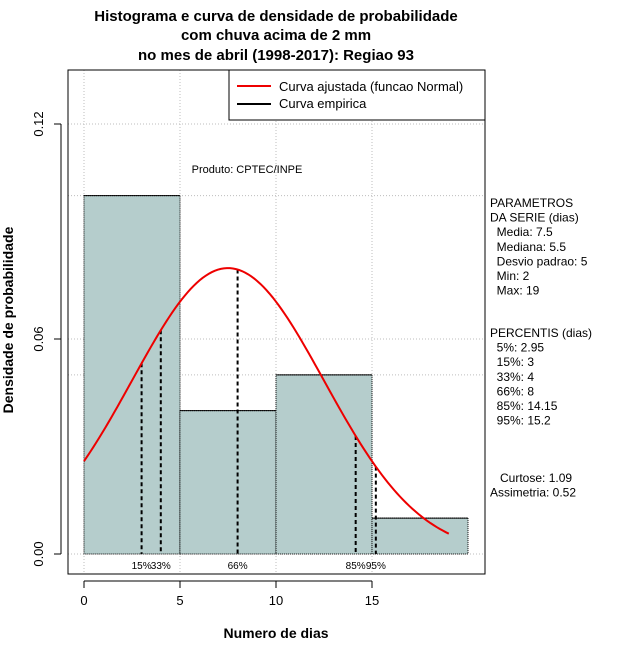 The image size is (640, 660). Describe the element at coordinates (515, 291) in the screenshot. I see `parameter-line: Max: 19` at that location.